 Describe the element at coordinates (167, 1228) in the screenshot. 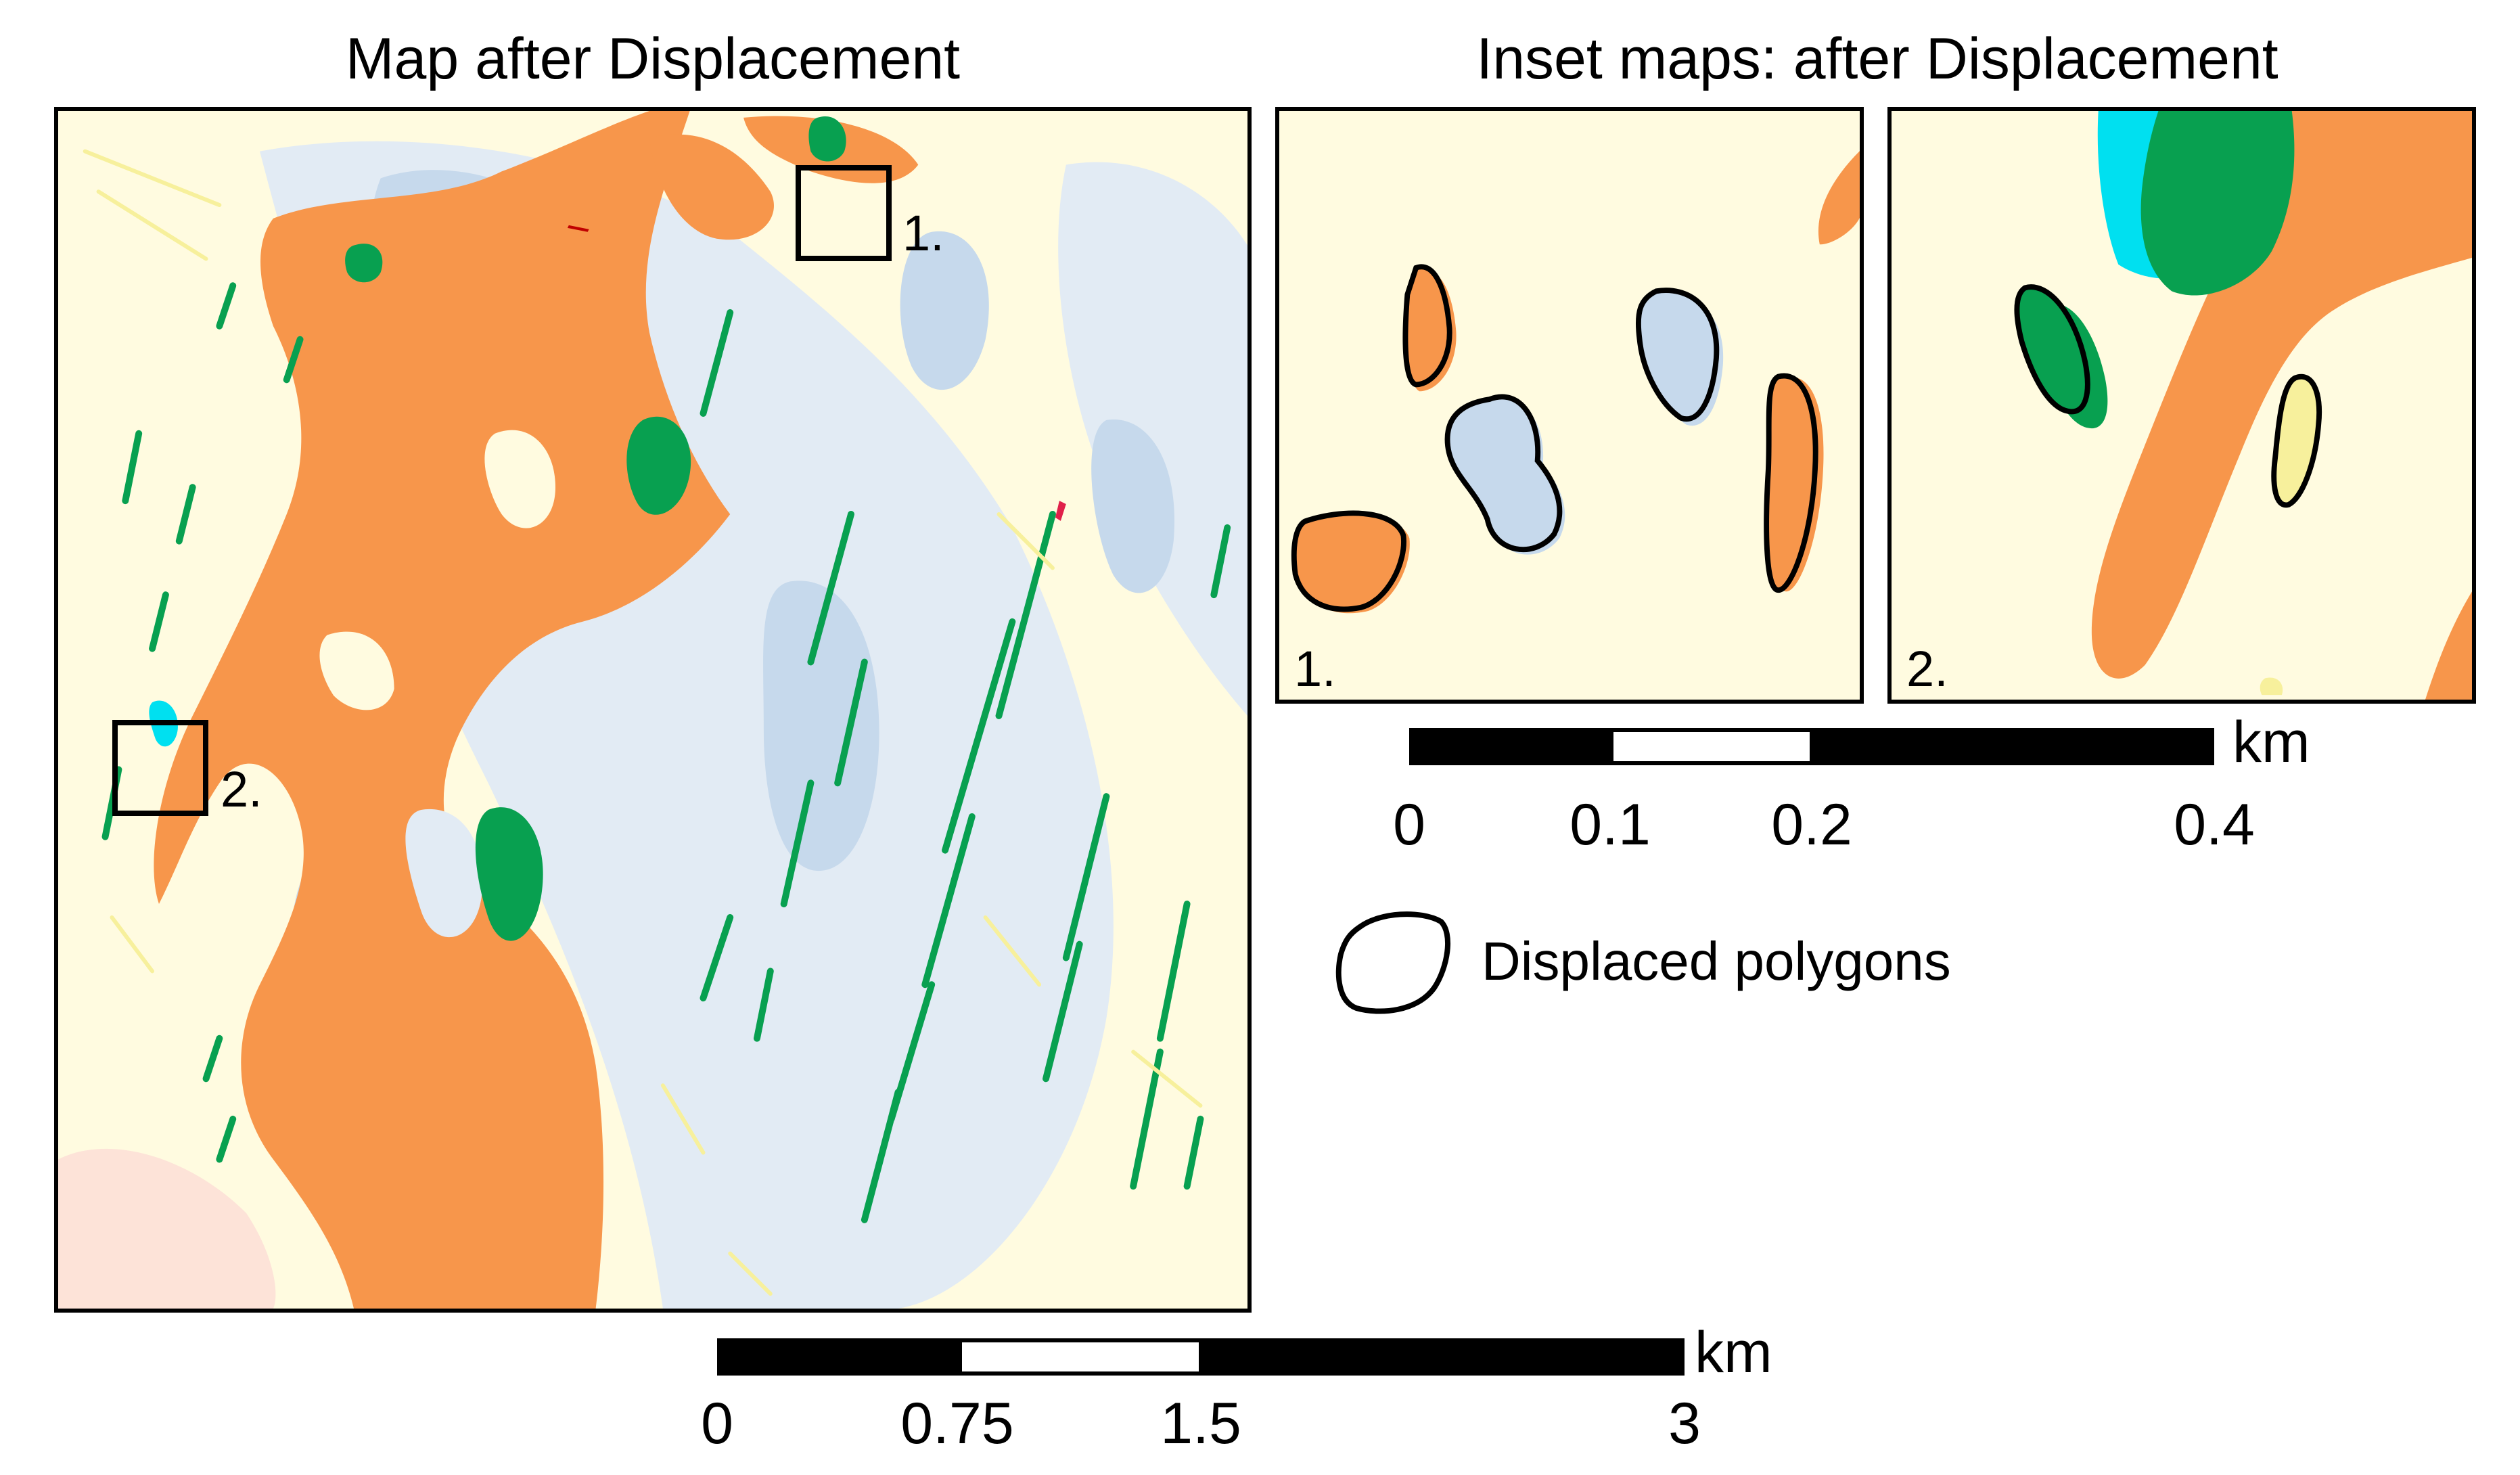

I see `map-region-pink` at that location.